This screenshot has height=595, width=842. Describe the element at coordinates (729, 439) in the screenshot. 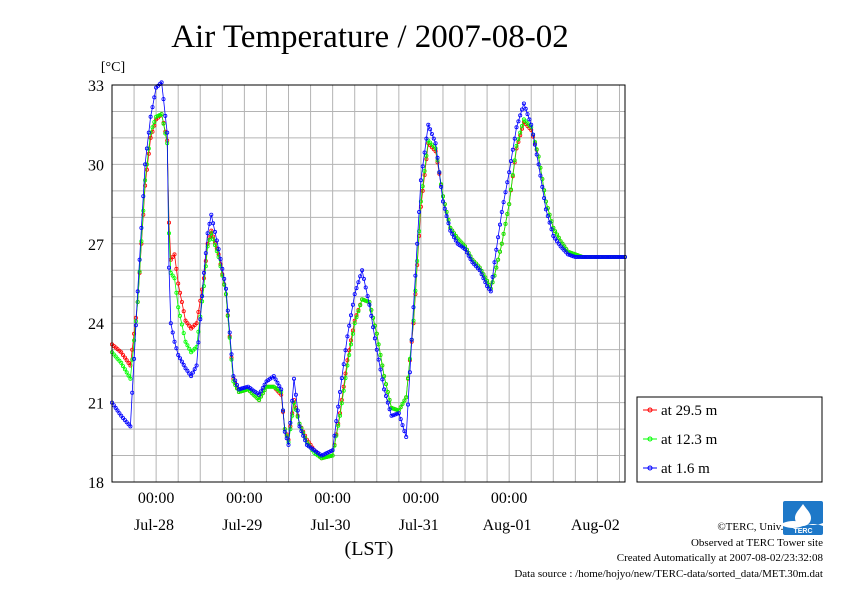

I see `legend-box` at that location.